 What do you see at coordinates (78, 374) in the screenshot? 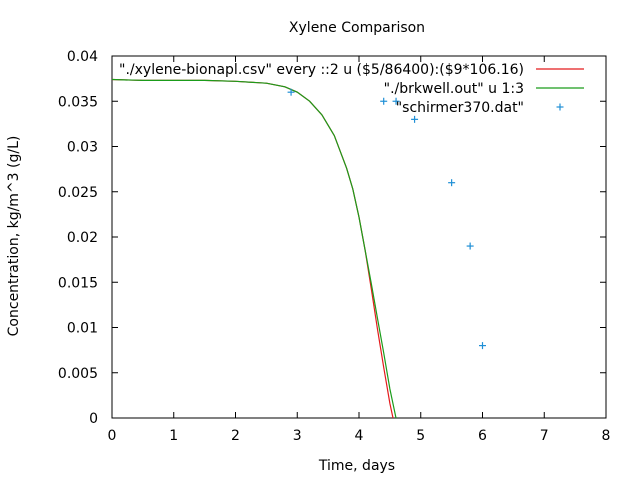
I see `y-tick-label: 0.005` at bounding box center [78, 374].